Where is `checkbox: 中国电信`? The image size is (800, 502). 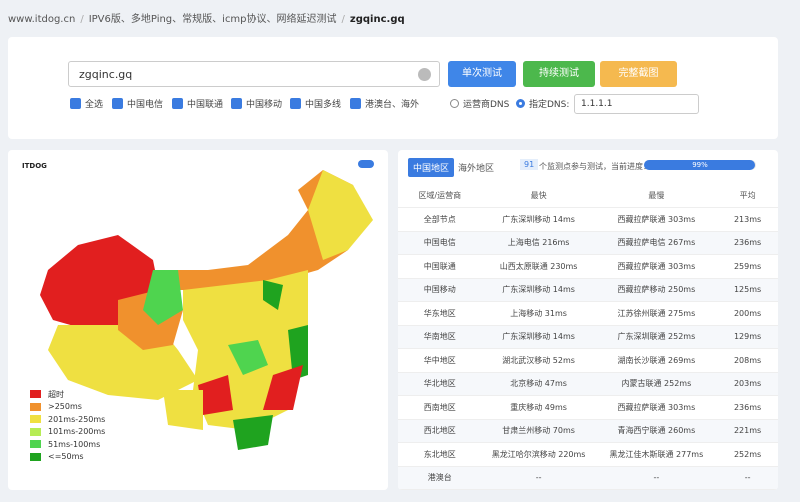 checkbox: 中国电信 is located at coordinates (137, 103).